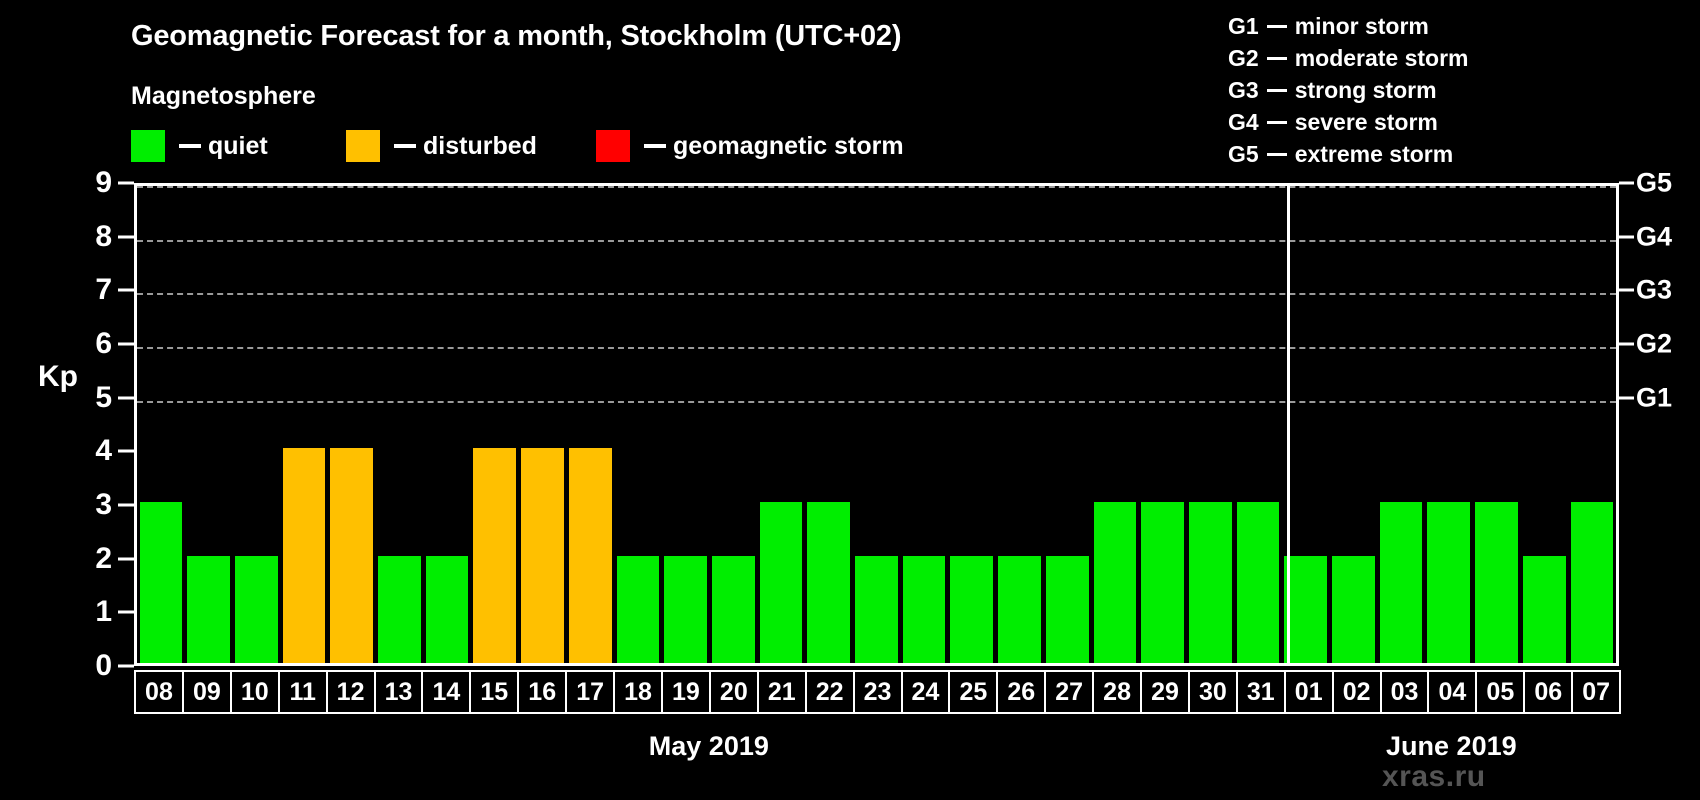  What do you see at coordinates (877, 692) in the screenshot?
I see `day-label-23: 23` at bounding box center [877, 692].